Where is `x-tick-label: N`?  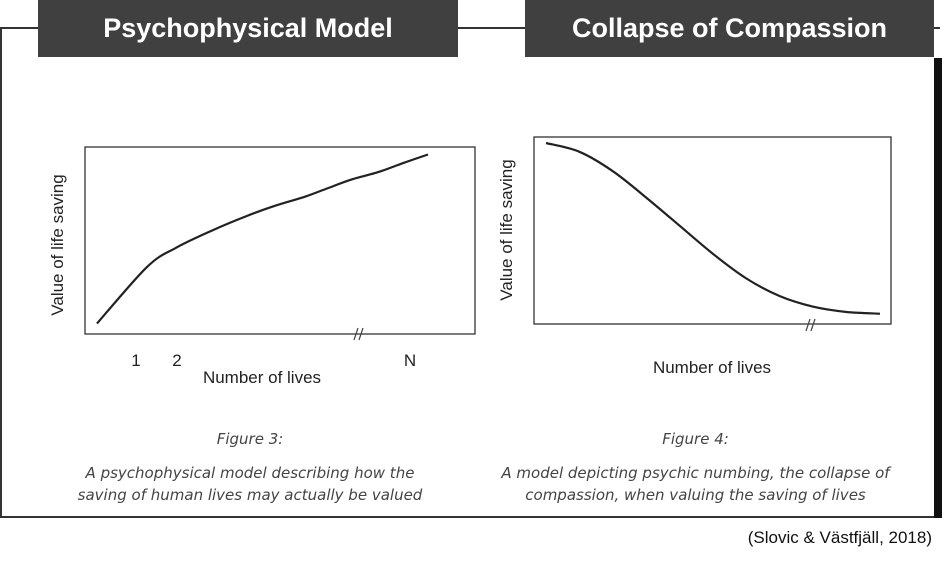
x-tick-label: N is located at coordinates (410, 360).